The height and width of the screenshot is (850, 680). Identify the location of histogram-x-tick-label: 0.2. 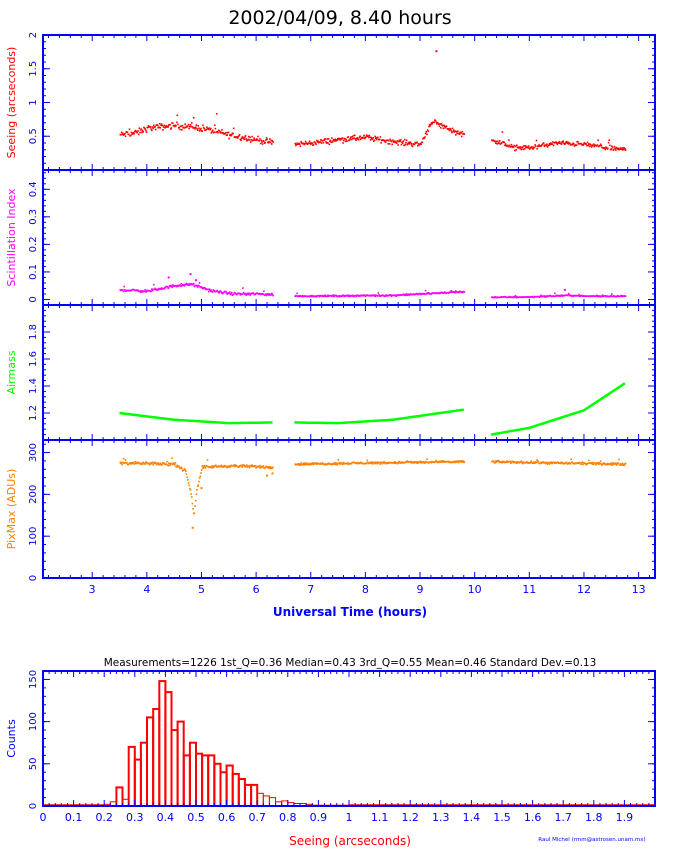
(104, 817).